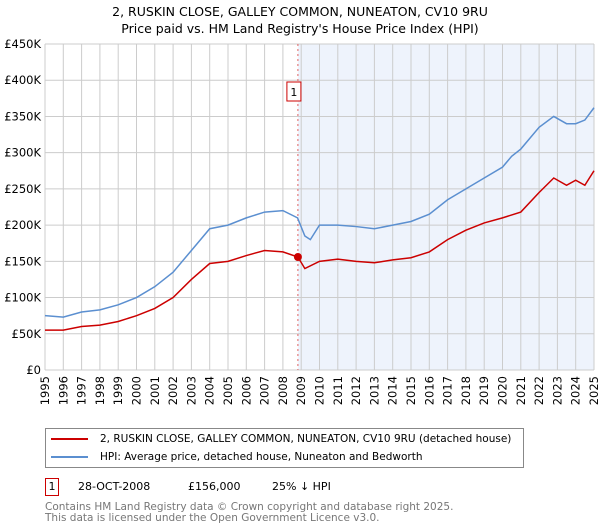 This screenshot has width=600, height=530. Describe the element at coordinates (521, 390) in the screenshot. I see `x-tick-label: 2021` at that location.